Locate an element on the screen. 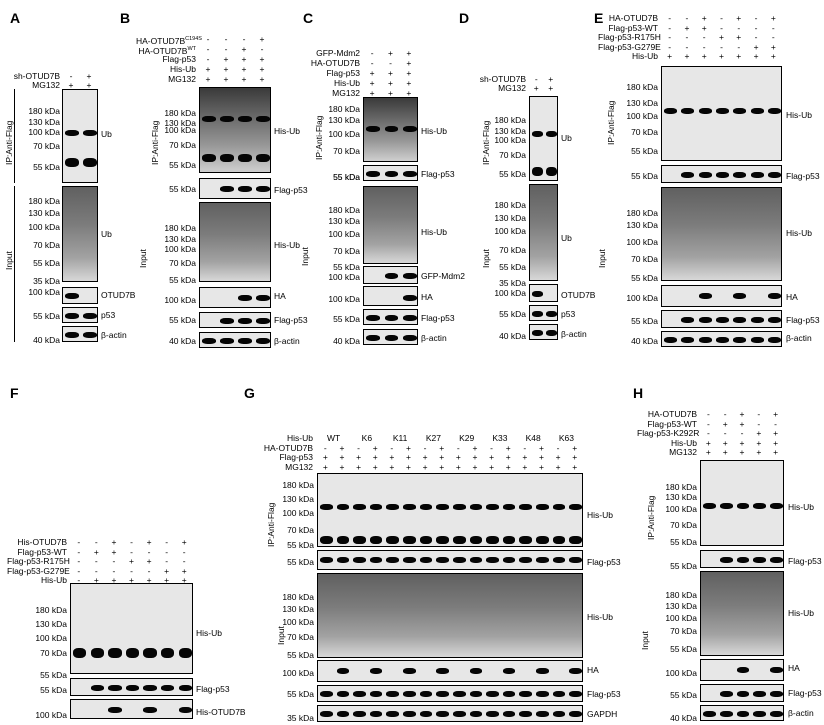 The width and height of the screenshot is (824, 725). blot-label: HA is located at coordinates (427, 297).